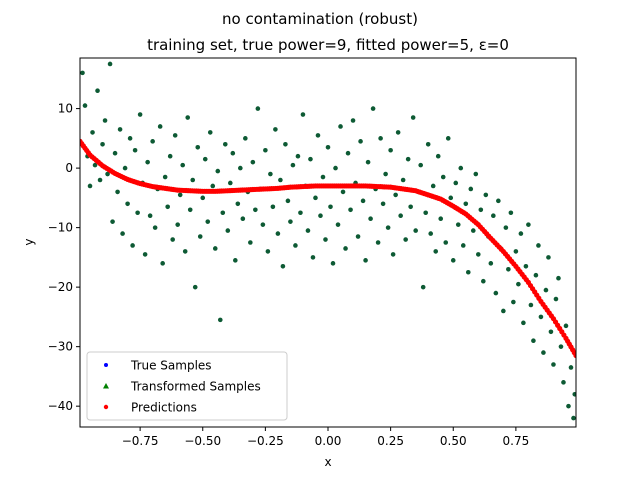 The height and width of the screenshot is (480, 640). I want to click on x-tick-label: −0.25, so click(265, 441).